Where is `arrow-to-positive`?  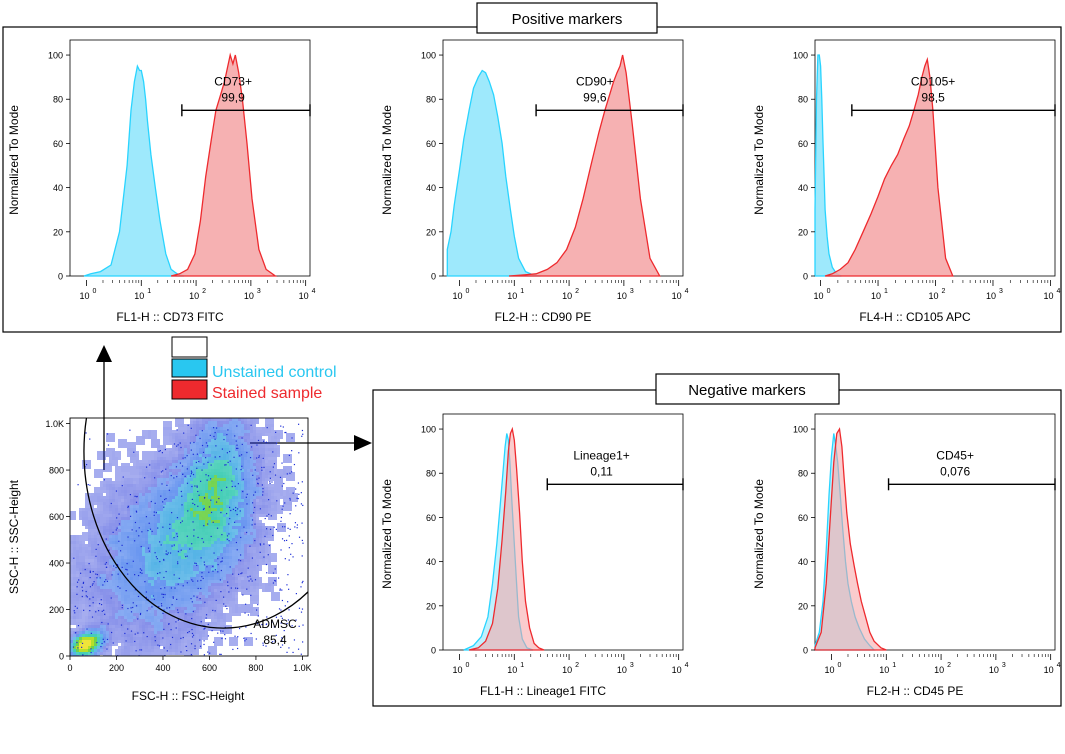
arrow-to-positive is located at coordinates (104, 407).